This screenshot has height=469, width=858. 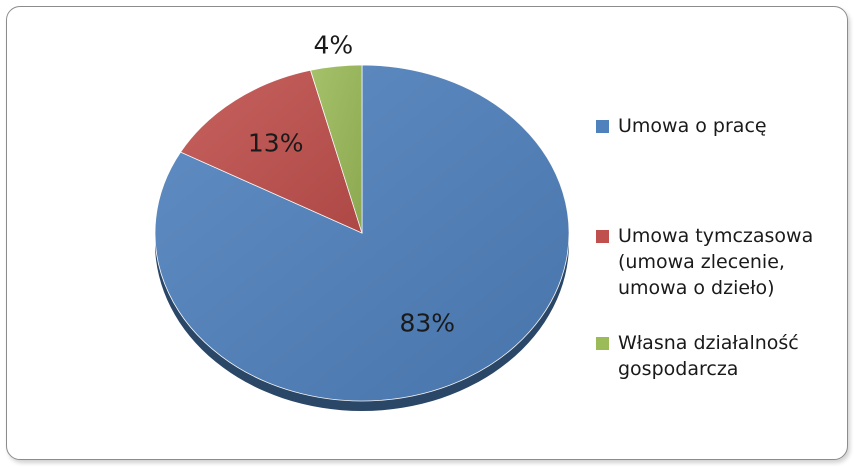 I want to click on legend-label-wlasna-dzialalnosc: Własna działalność gospodarcza, so click(x=708, y=356).